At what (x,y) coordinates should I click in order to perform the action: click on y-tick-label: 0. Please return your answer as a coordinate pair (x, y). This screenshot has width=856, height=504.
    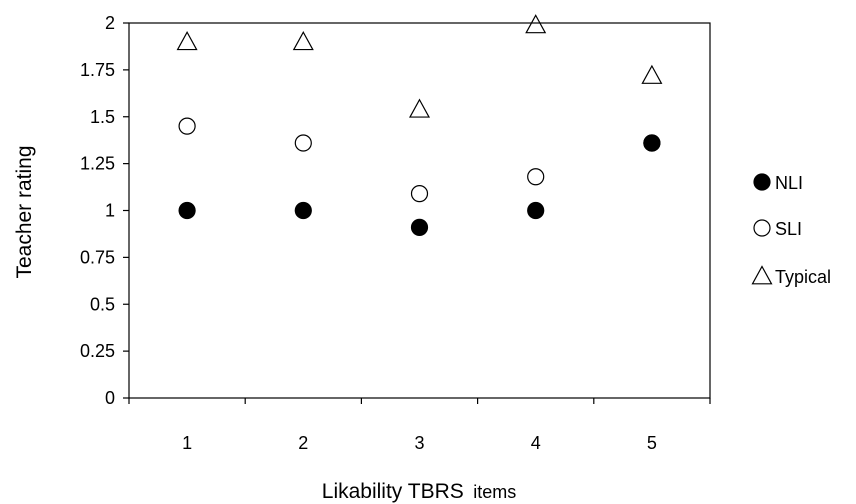
    Looking at the image, I should click on (110, 398).